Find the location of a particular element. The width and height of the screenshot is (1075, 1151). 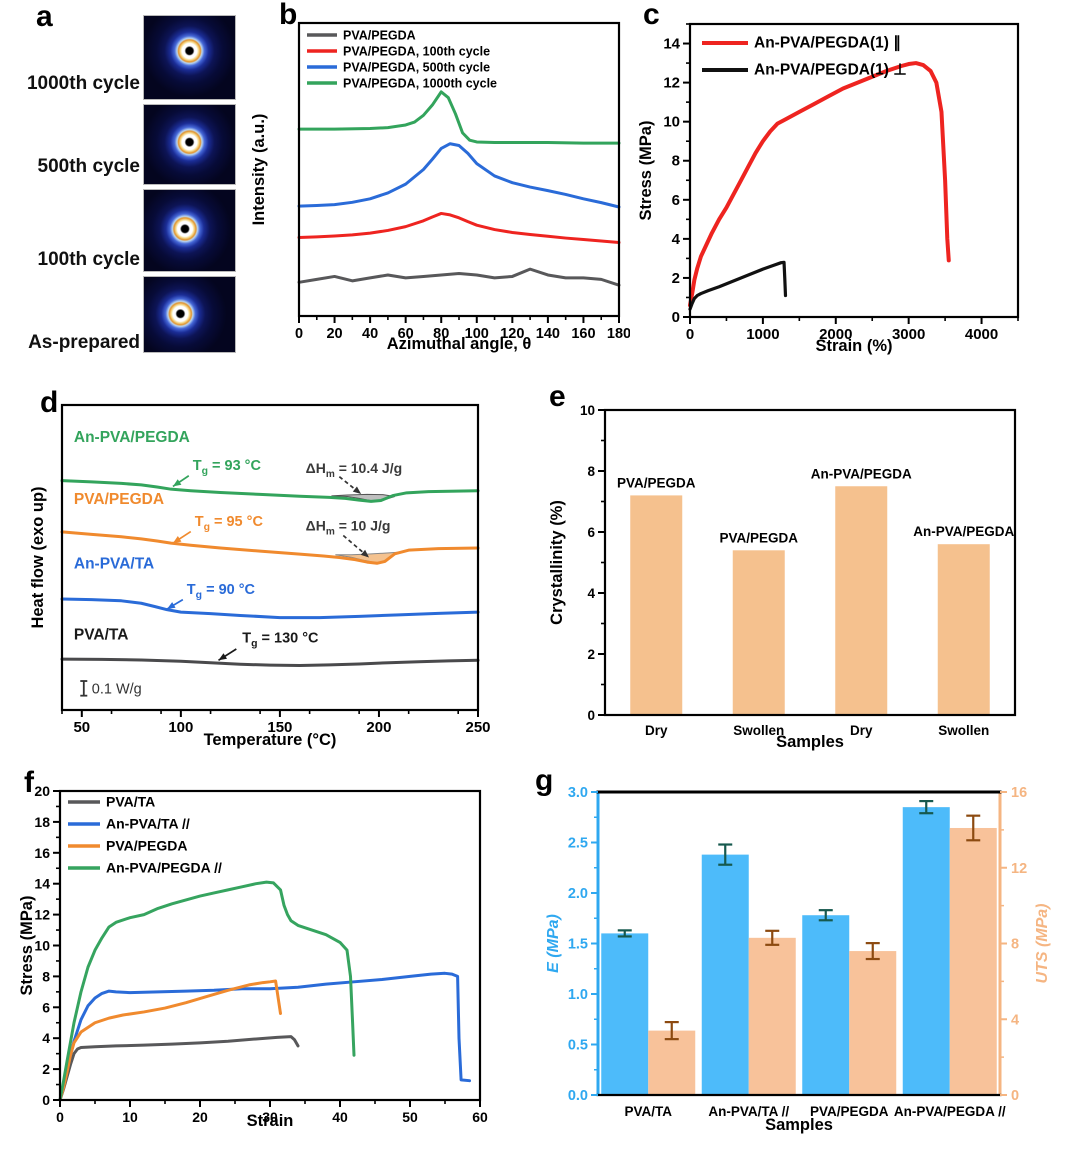

svg-text: An-PVA/PEGDA // is located at coordinates (950, 1111).